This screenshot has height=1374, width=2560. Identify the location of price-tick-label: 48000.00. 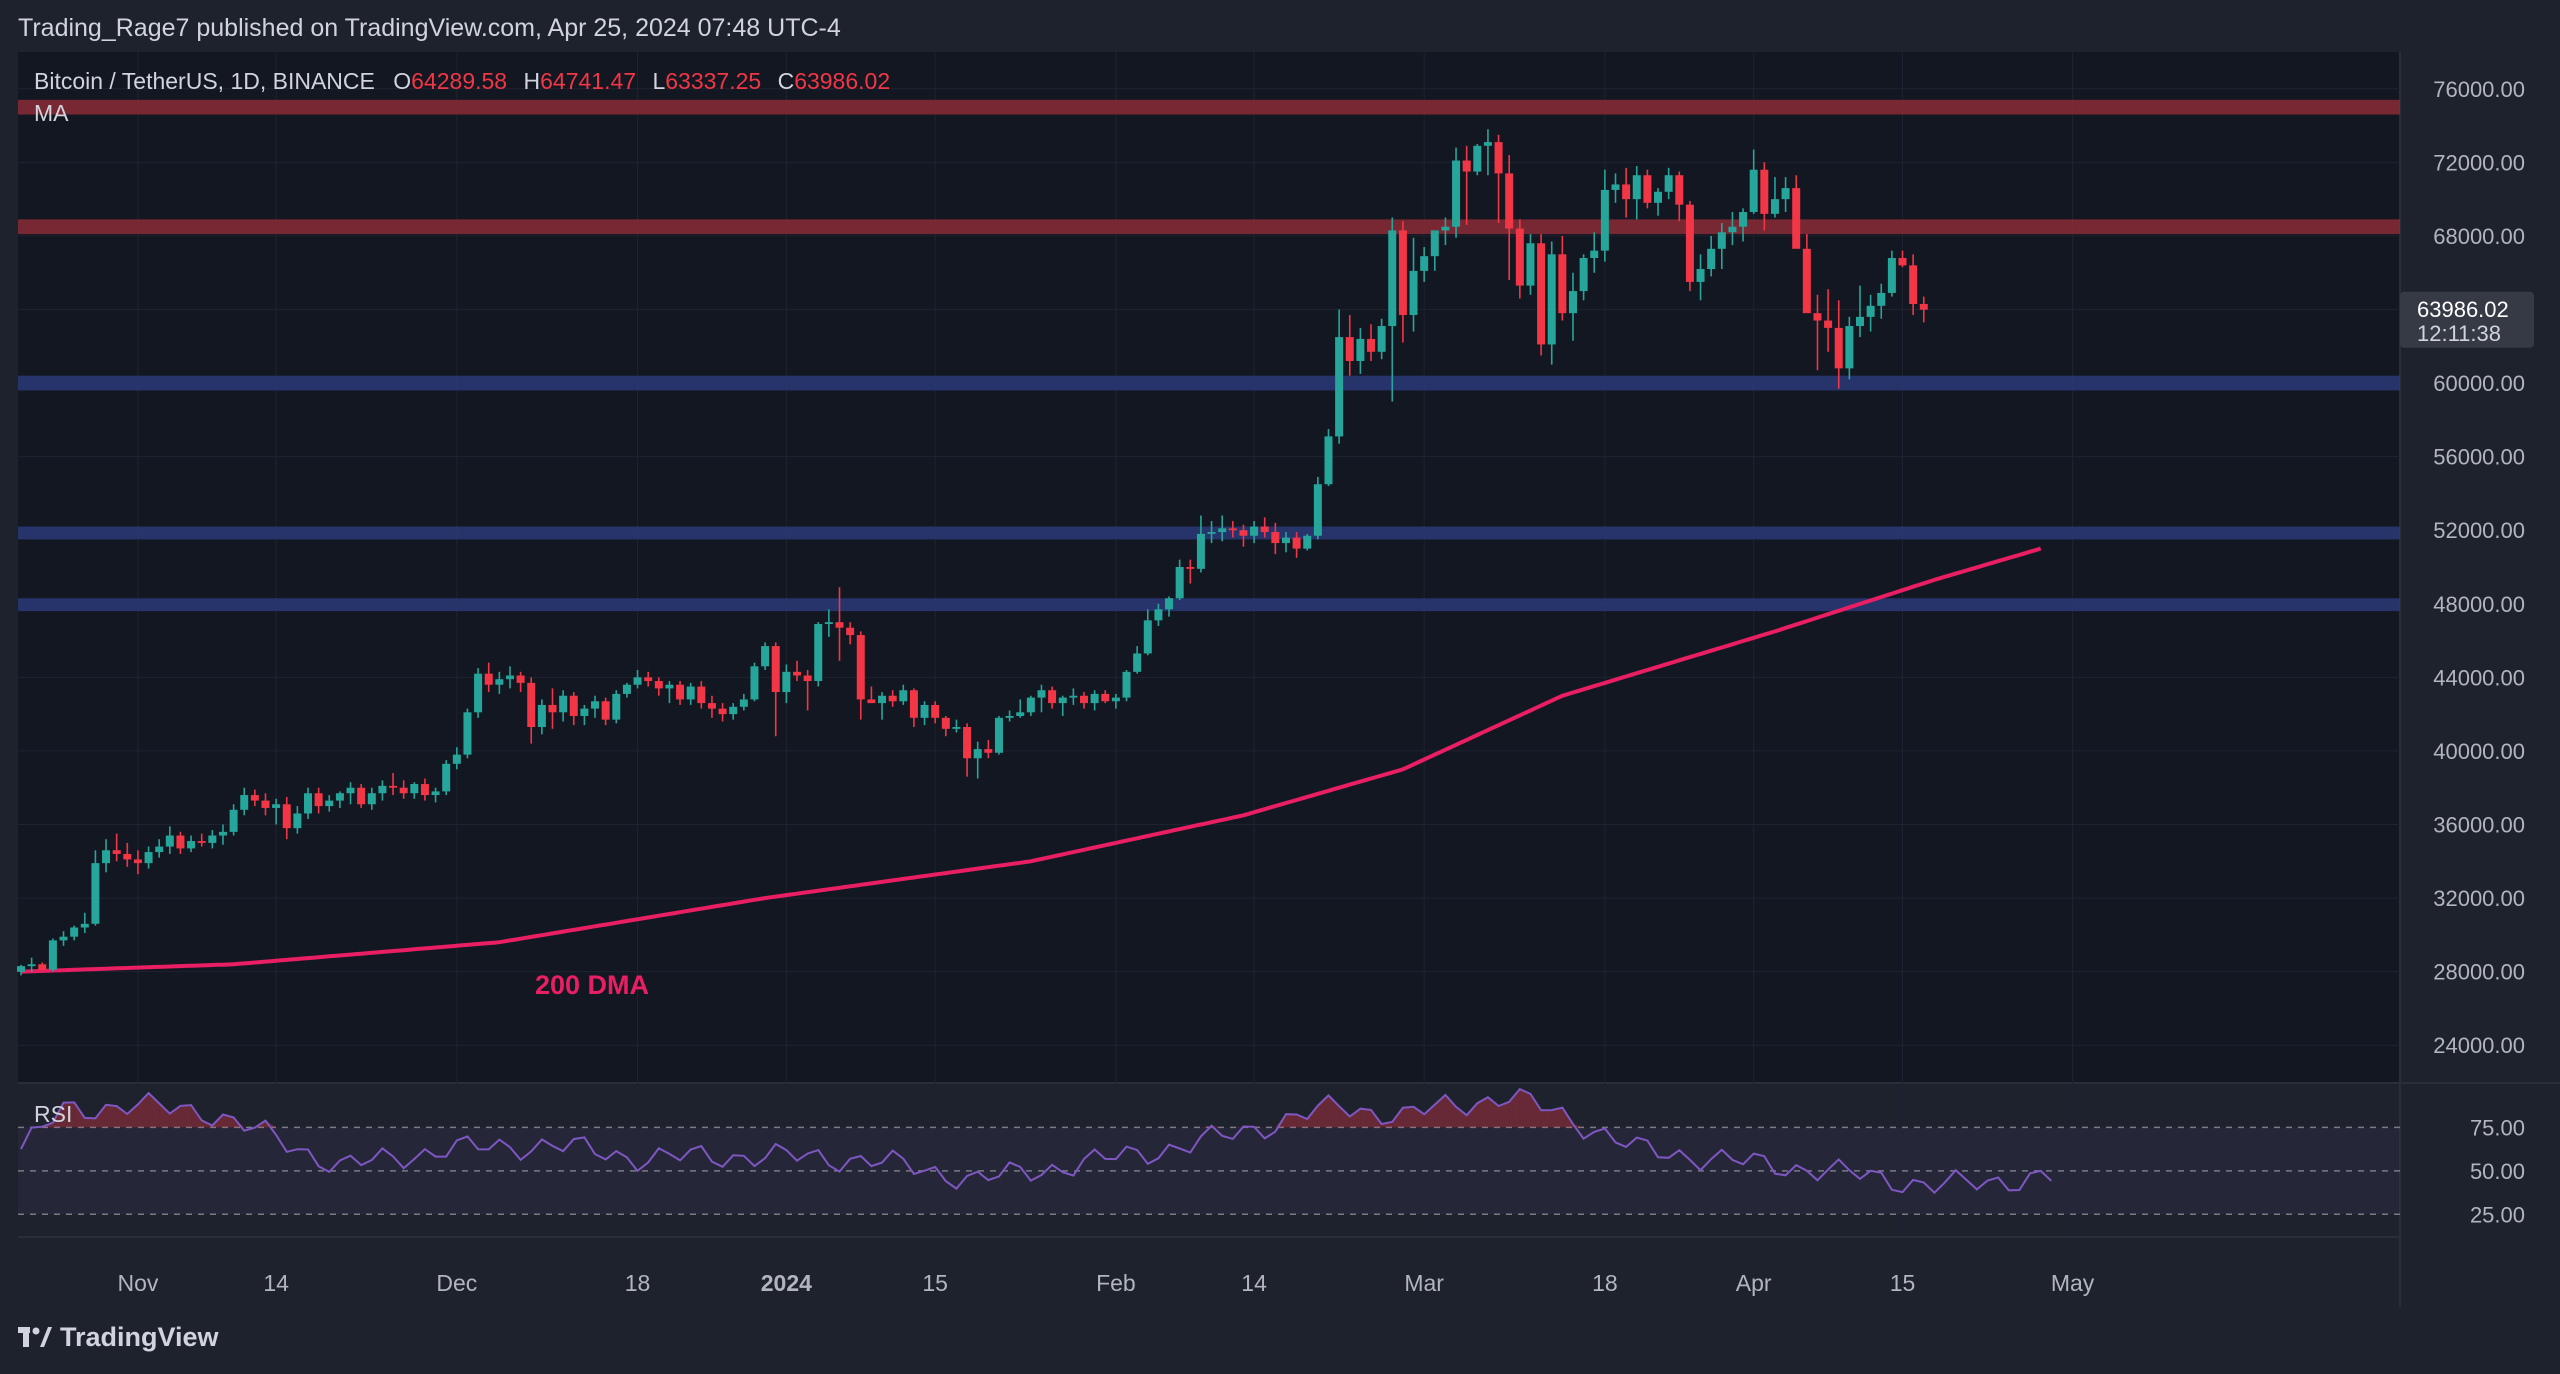
(2479, 604).